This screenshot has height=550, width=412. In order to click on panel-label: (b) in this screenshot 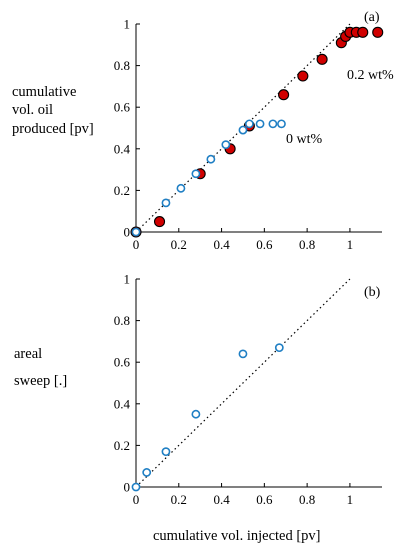, I will do `click(372, 292)`.